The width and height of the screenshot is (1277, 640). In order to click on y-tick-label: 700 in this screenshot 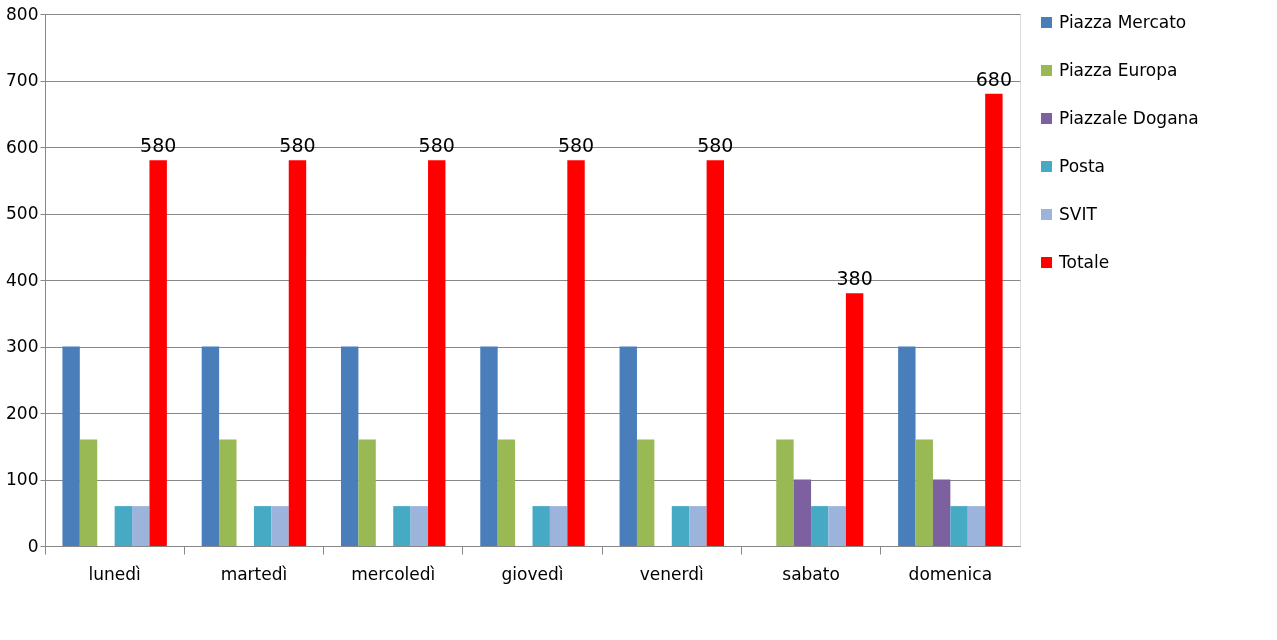, I will do `click(22, 80)`.